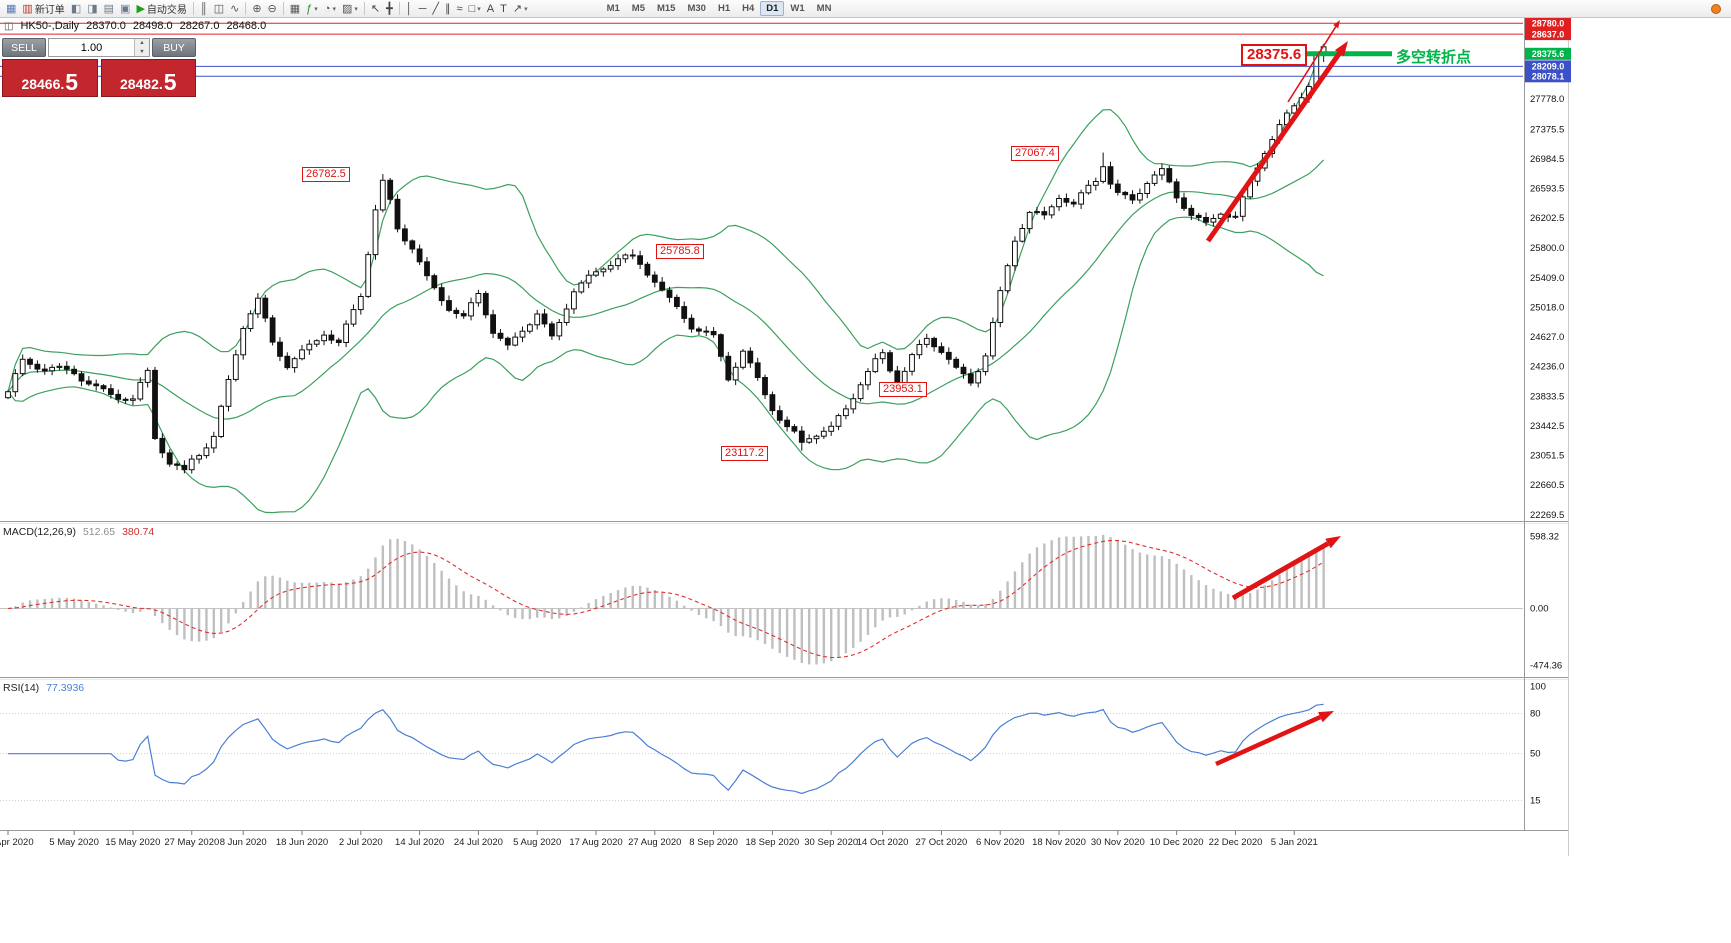 The height and width of the screenshot is (943, 1731). I want to click on bar-chart-icon: ║, so click(203, 8).